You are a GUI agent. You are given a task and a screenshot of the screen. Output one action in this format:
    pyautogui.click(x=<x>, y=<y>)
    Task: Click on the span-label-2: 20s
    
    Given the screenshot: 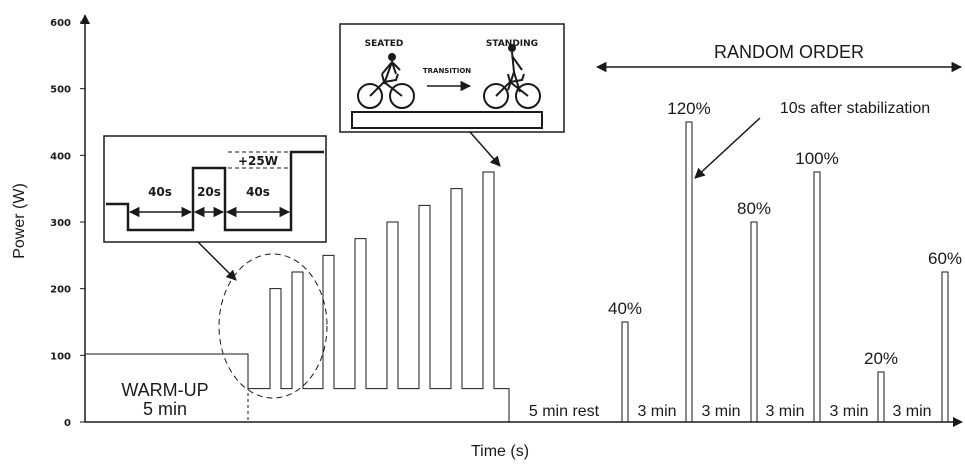 What is the action you would take?
    pyautogui.click(x=209, y=192)
    